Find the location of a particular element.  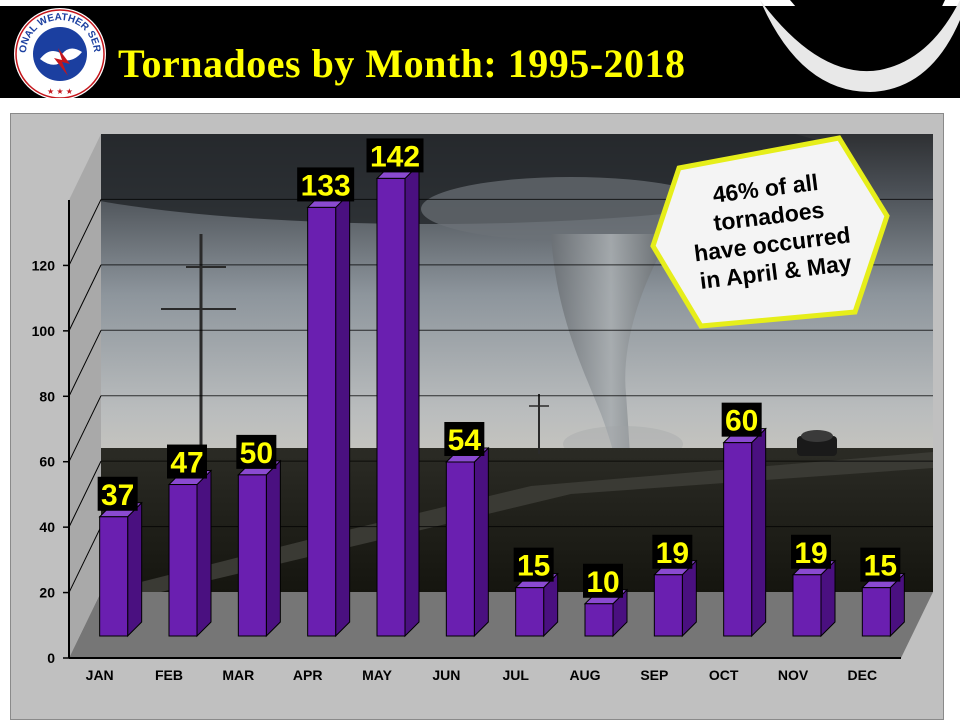

bar-jan is located at coordinates (120, 569).